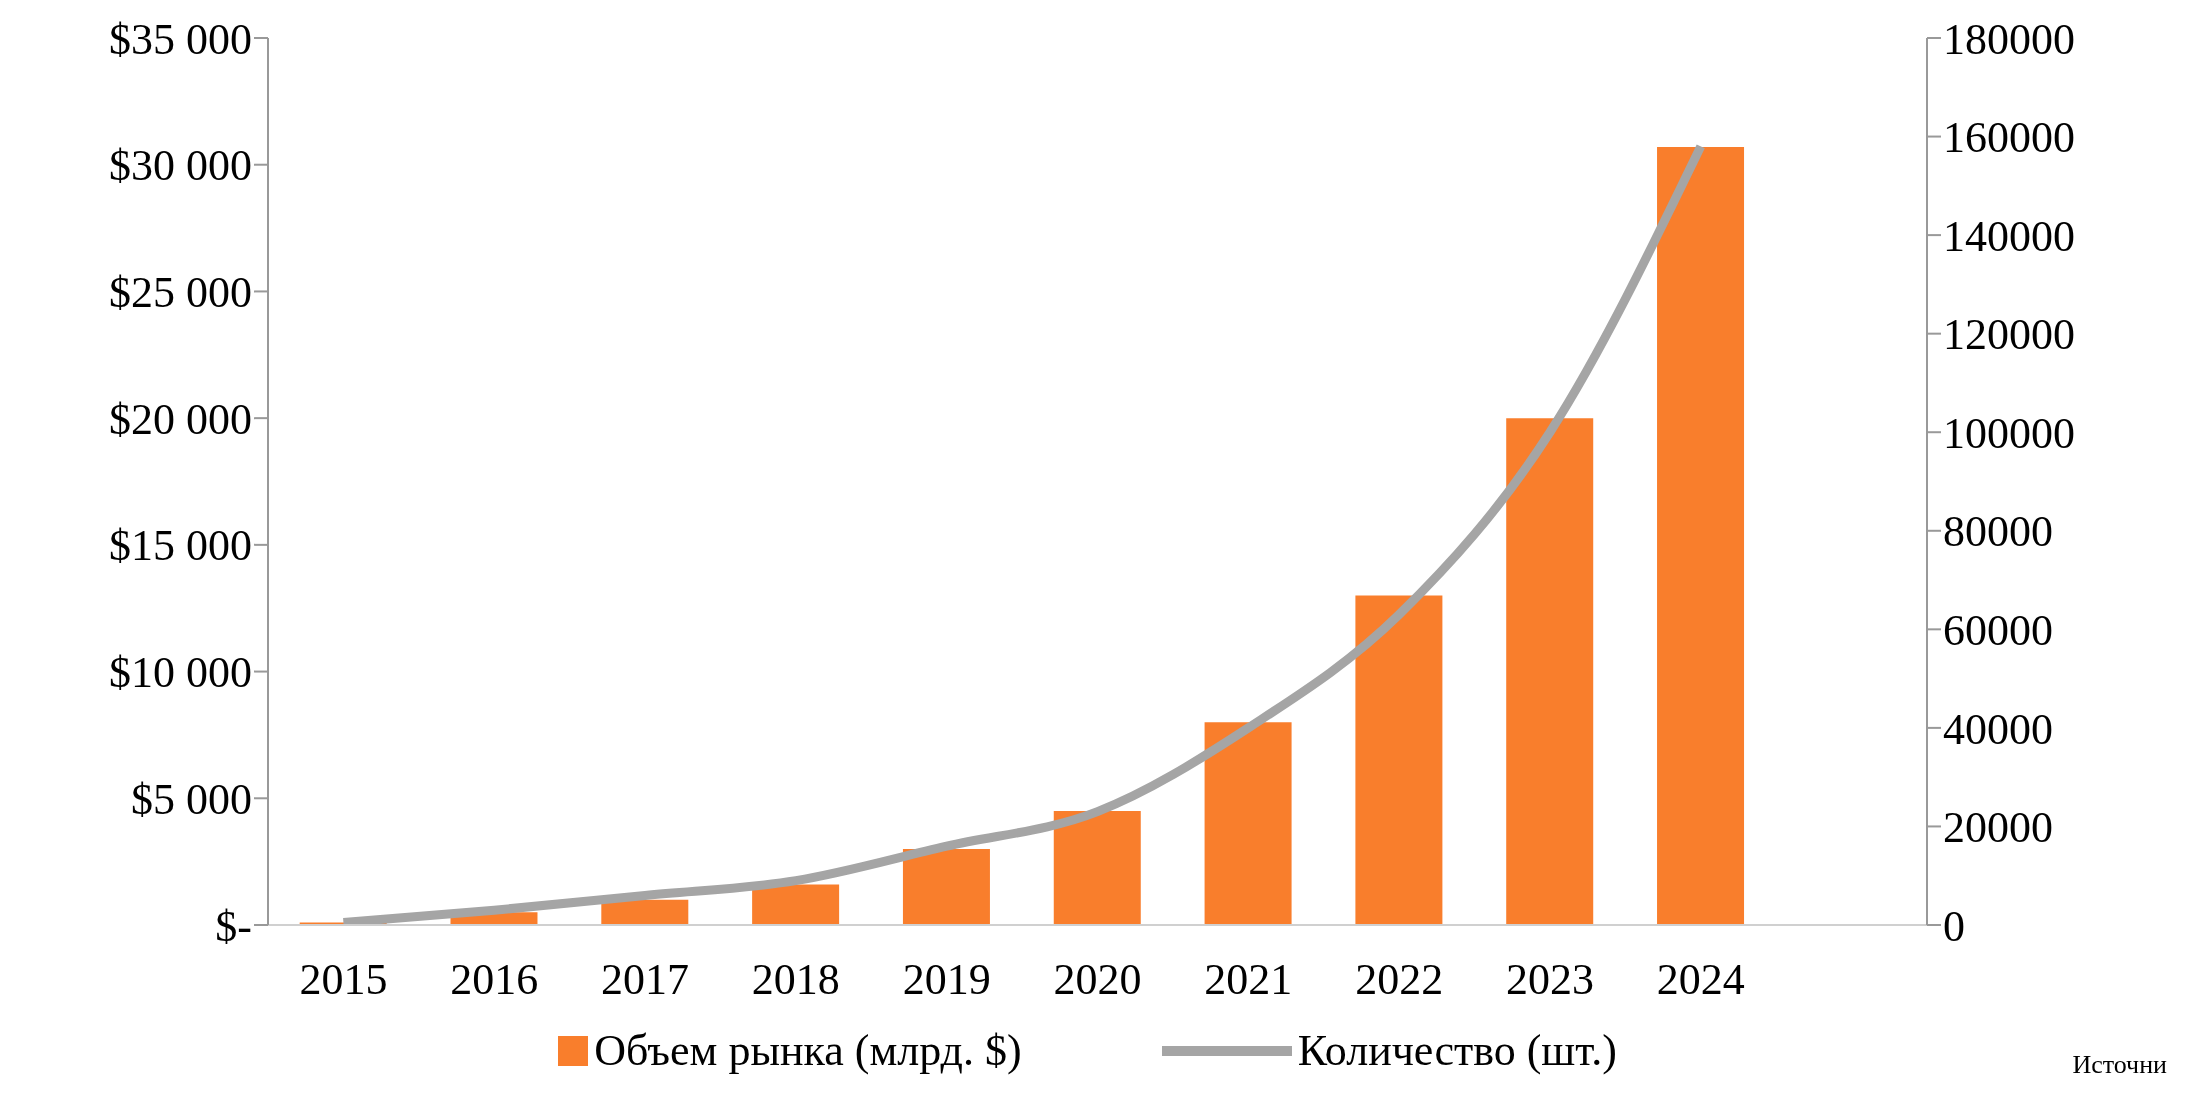  What do you see at coordinates (1097, 980) in the screenshot?
I see `x-tick-label: 2020` at bounding box center [1097, 980].